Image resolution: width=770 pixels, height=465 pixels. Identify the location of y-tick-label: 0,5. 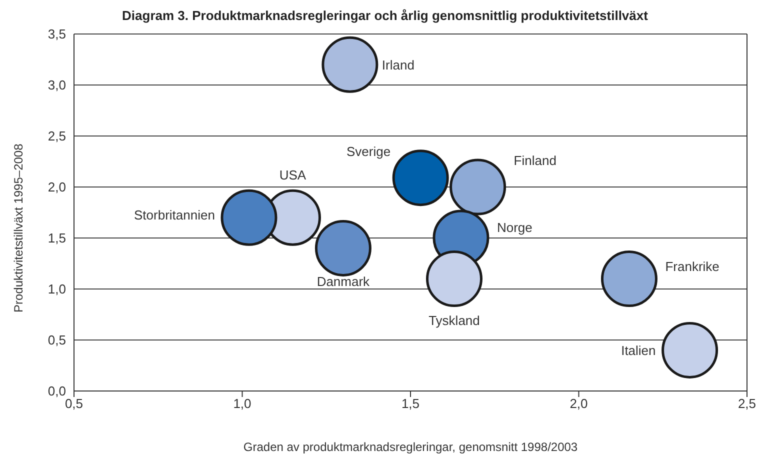
(57, 340).